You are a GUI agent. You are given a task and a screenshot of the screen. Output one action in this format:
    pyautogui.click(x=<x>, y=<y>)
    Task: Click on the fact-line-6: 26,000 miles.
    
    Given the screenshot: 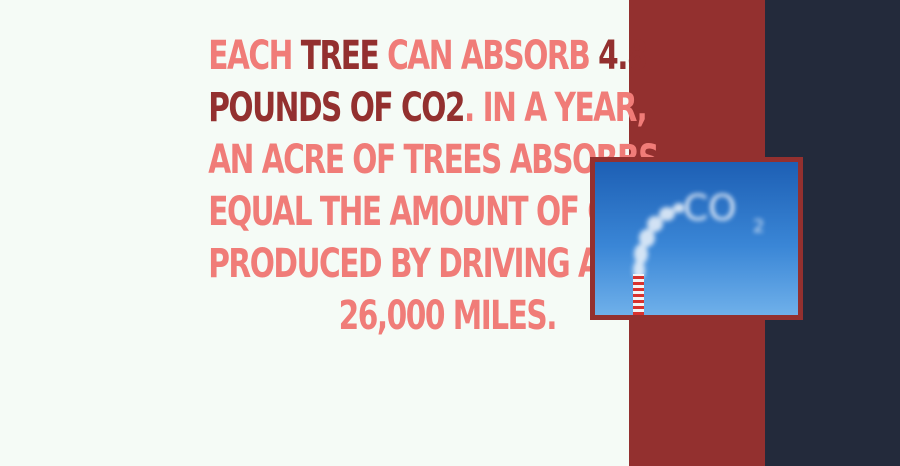 What is the action you would take?
    pyautogui.click(x=448, y=316)
    